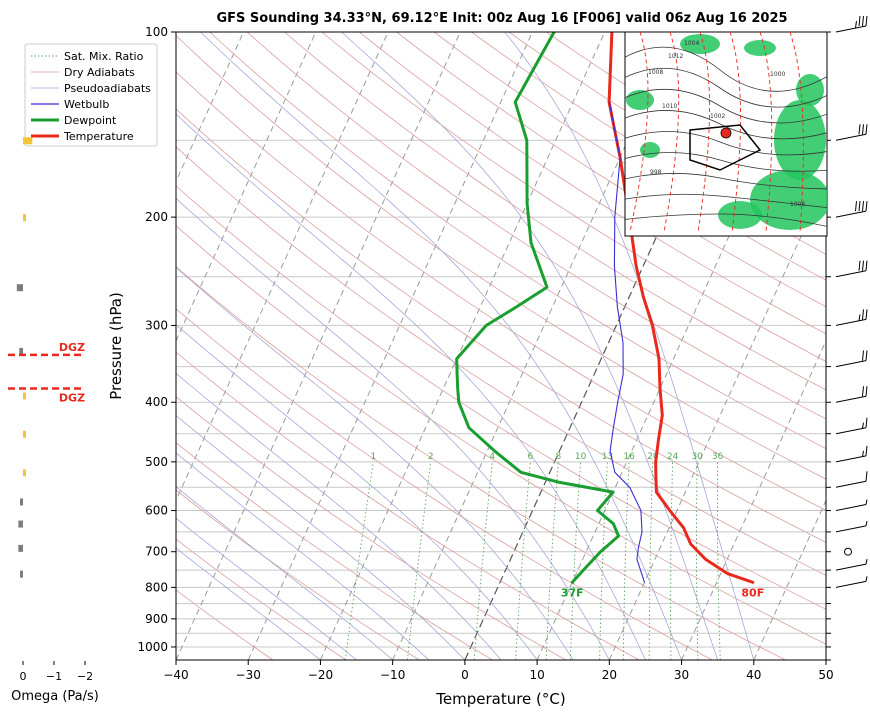 The width and height of the screenshot is (870, 715). What do you see at coordinates (753, 675) in the screenshot?
I see `x-tick-label: 40` at bounding box center [753, 675].